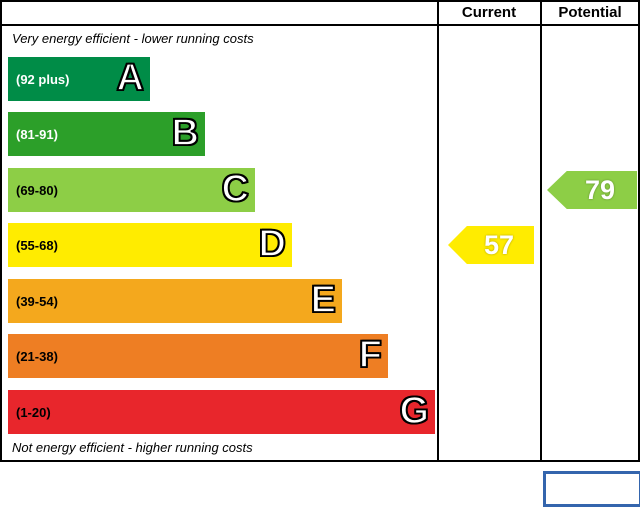  What do you see at coordinates (323, 300) in the screenshot?
I see `band-letter: E` at bounding box center [323, 300].